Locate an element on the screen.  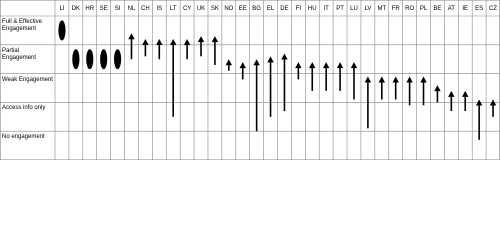
country-label: BG is located at coordinates (256, 9).